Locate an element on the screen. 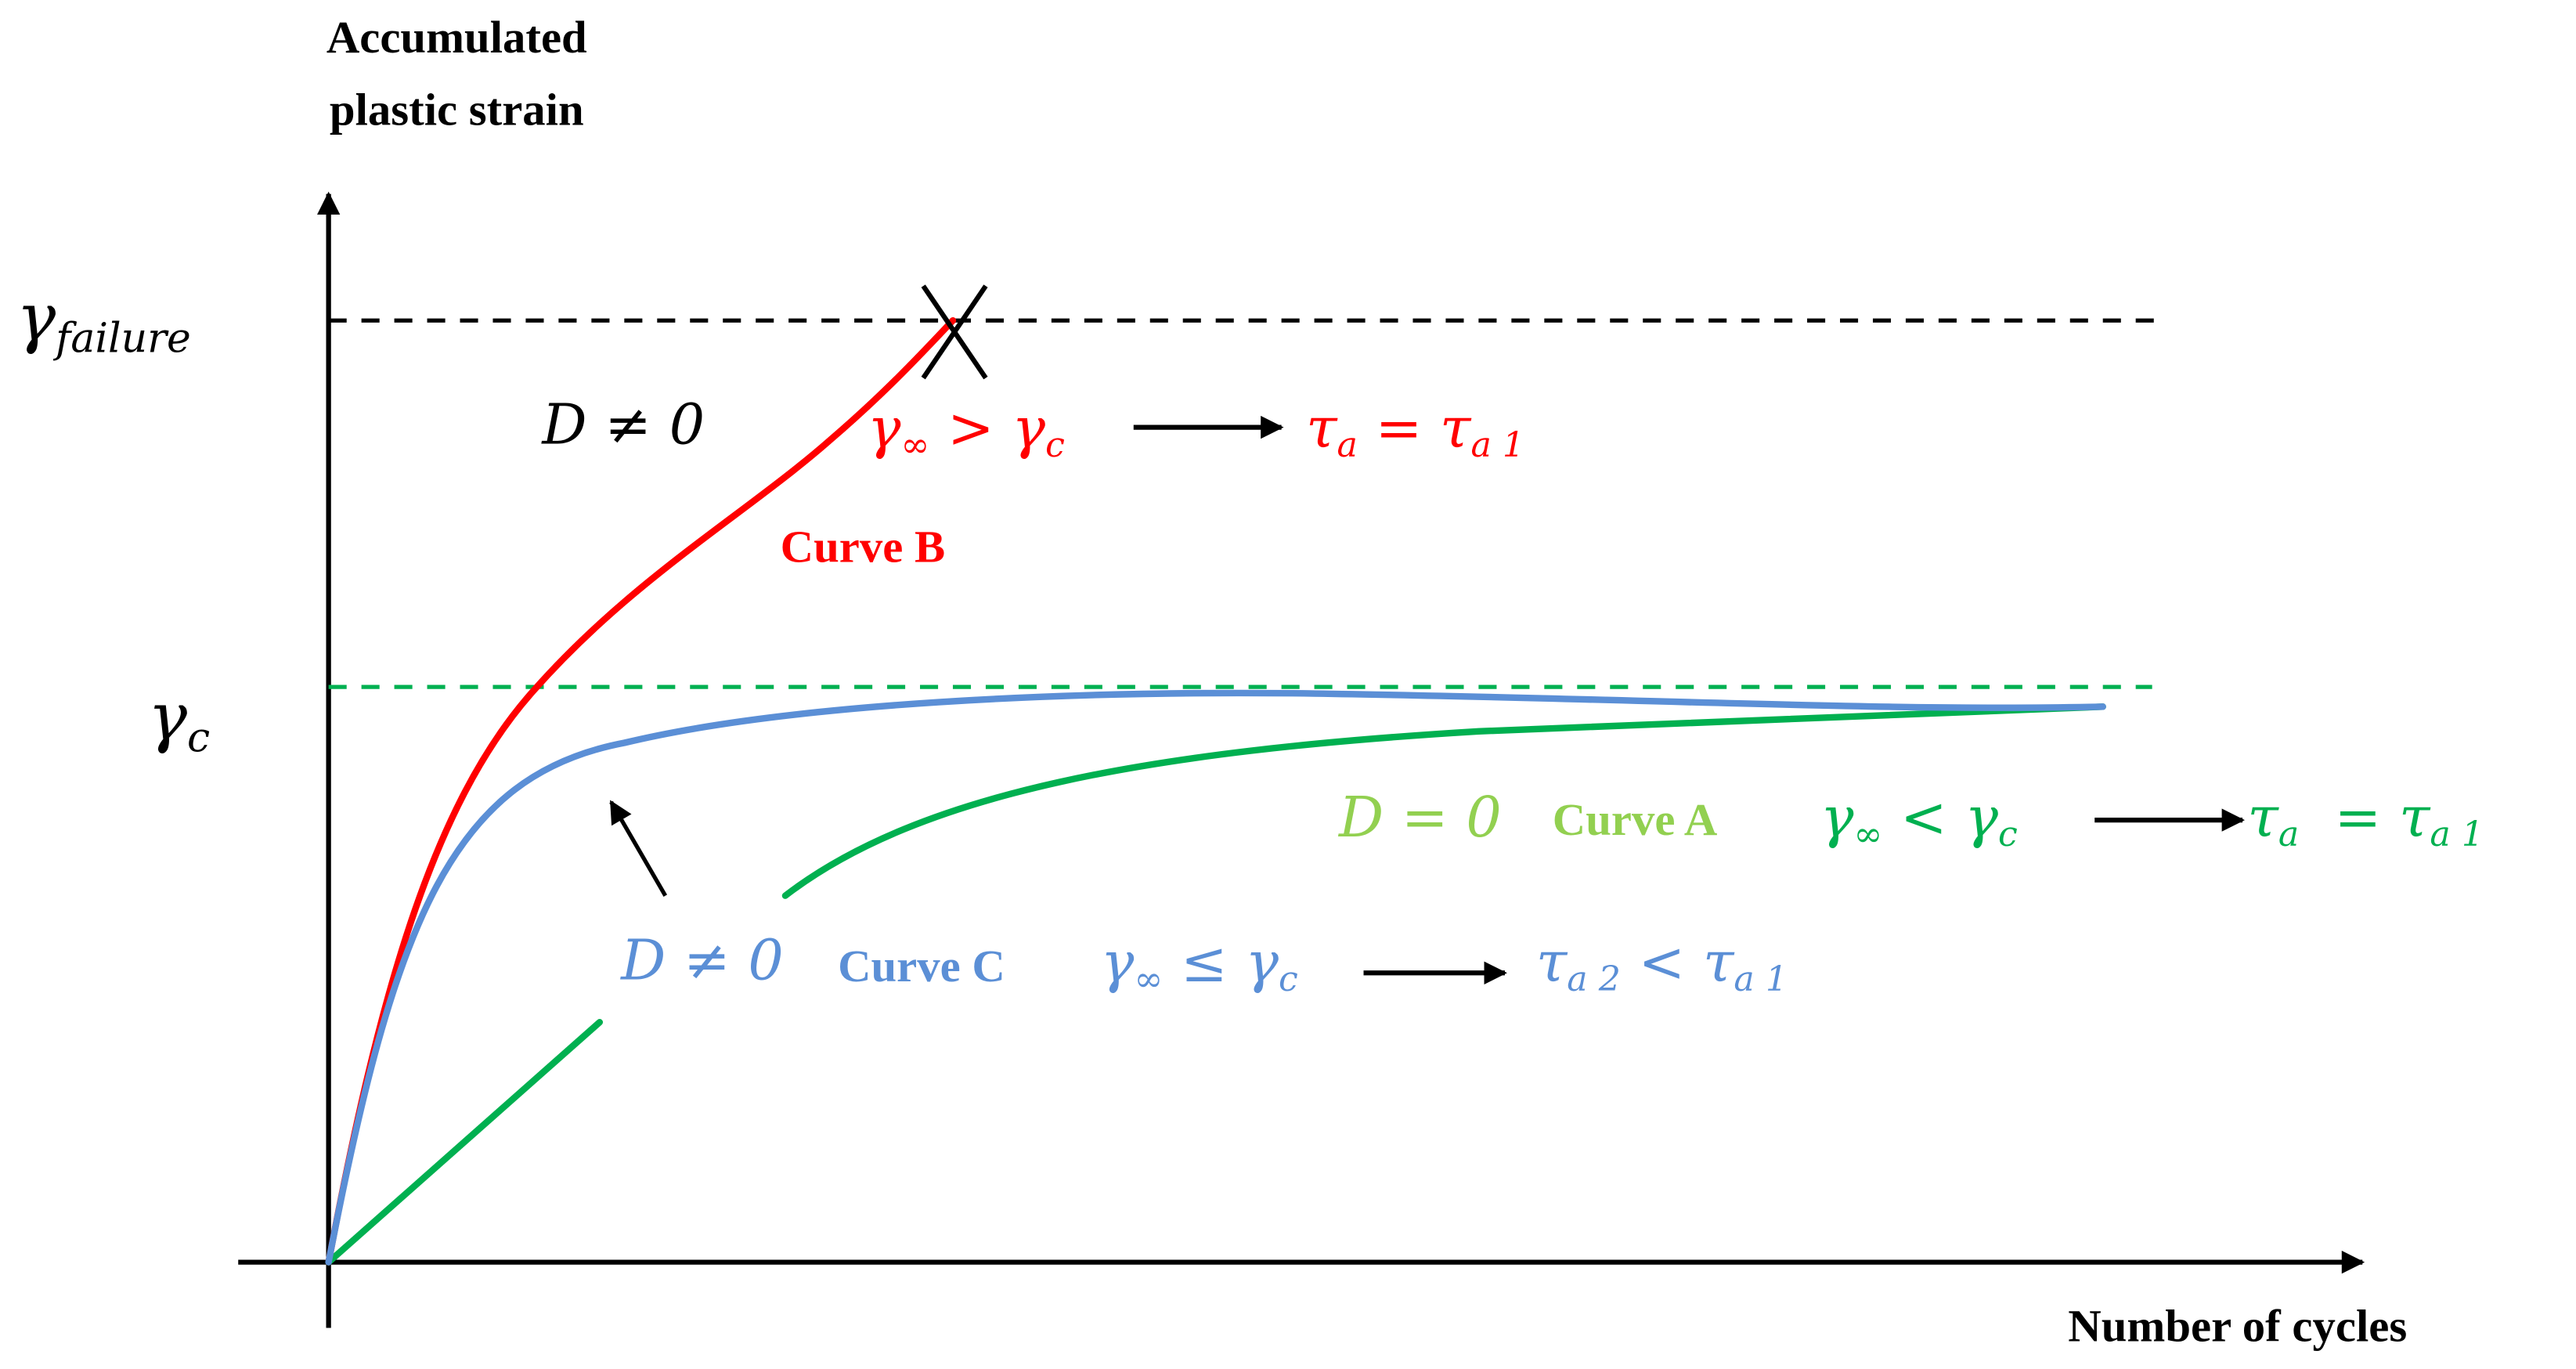 This screenshot has height=1369, width=2576. pointer-arrow is located at coordinates (638, 848).